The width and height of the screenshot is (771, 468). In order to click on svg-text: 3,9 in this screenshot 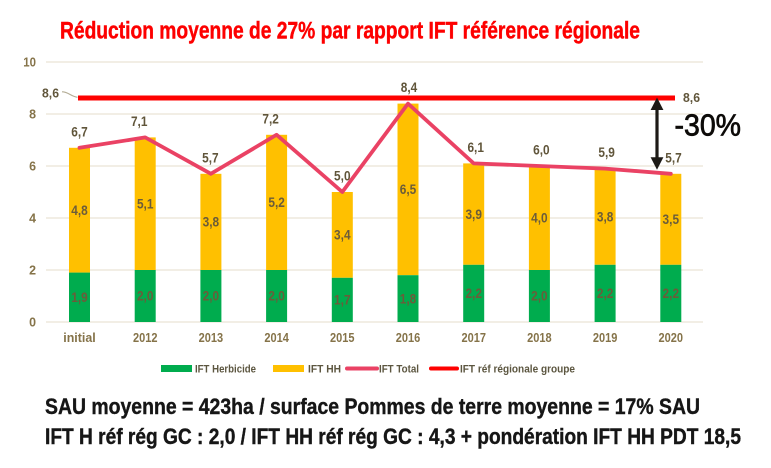, I will do `click(473, 214)`.